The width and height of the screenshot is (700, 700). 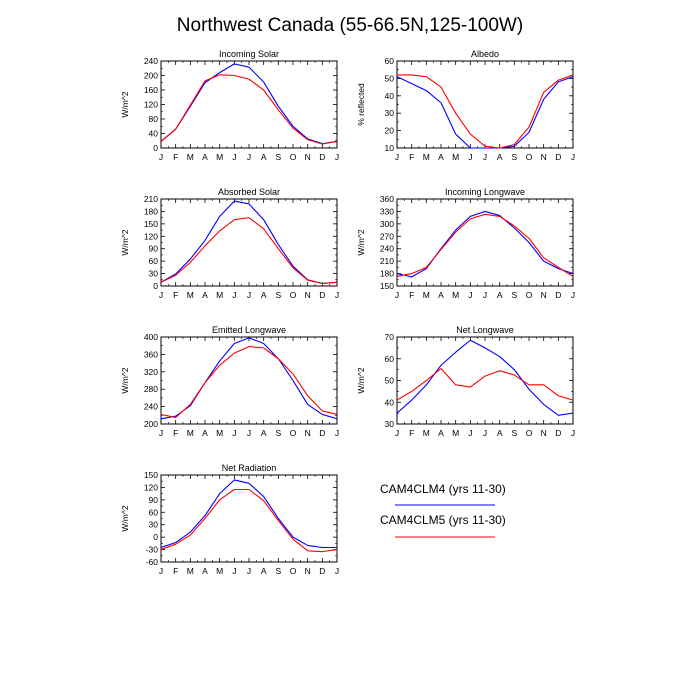 I want to click on legend-label-clm5: CAM4CLM5 (yrs 11-30), so click(x=443, y=520).